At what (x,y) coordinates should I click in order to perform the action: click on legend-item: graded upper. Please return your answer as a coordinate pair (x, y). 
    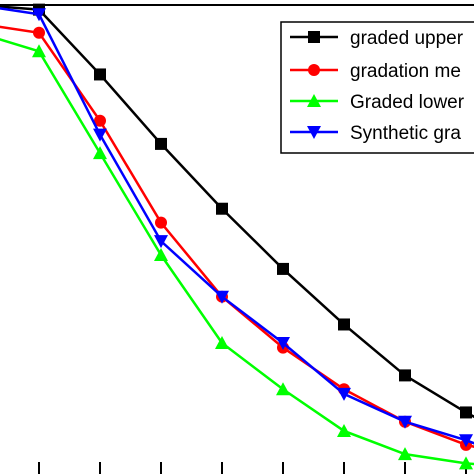
    Looking at the image, I should click on (377, 38).